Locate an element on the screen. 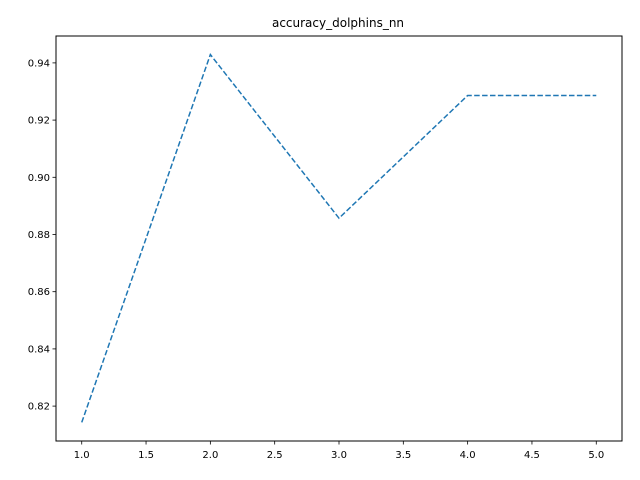 The height and width of the screenshot is (480, 640). y-tick-label: 0.86 is located at coordinates (39, 292).